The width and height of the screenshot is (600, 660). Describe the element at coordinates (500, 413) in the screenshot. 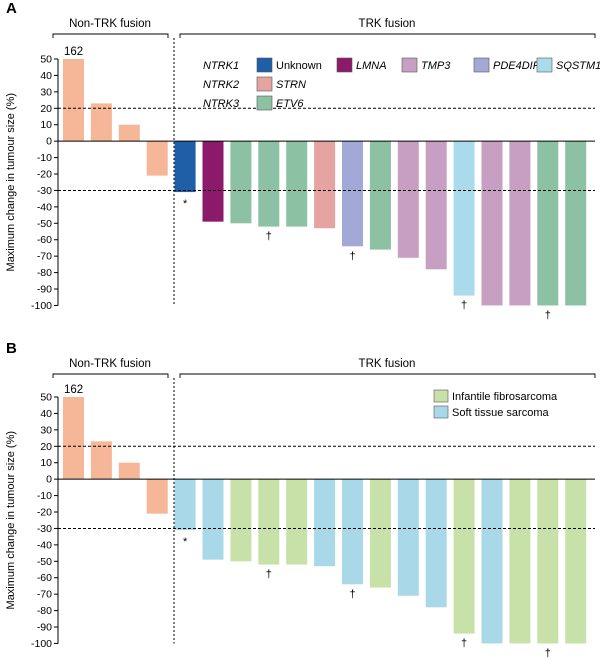

I see `legend-label: Soft tissue sarcoma` at that location.